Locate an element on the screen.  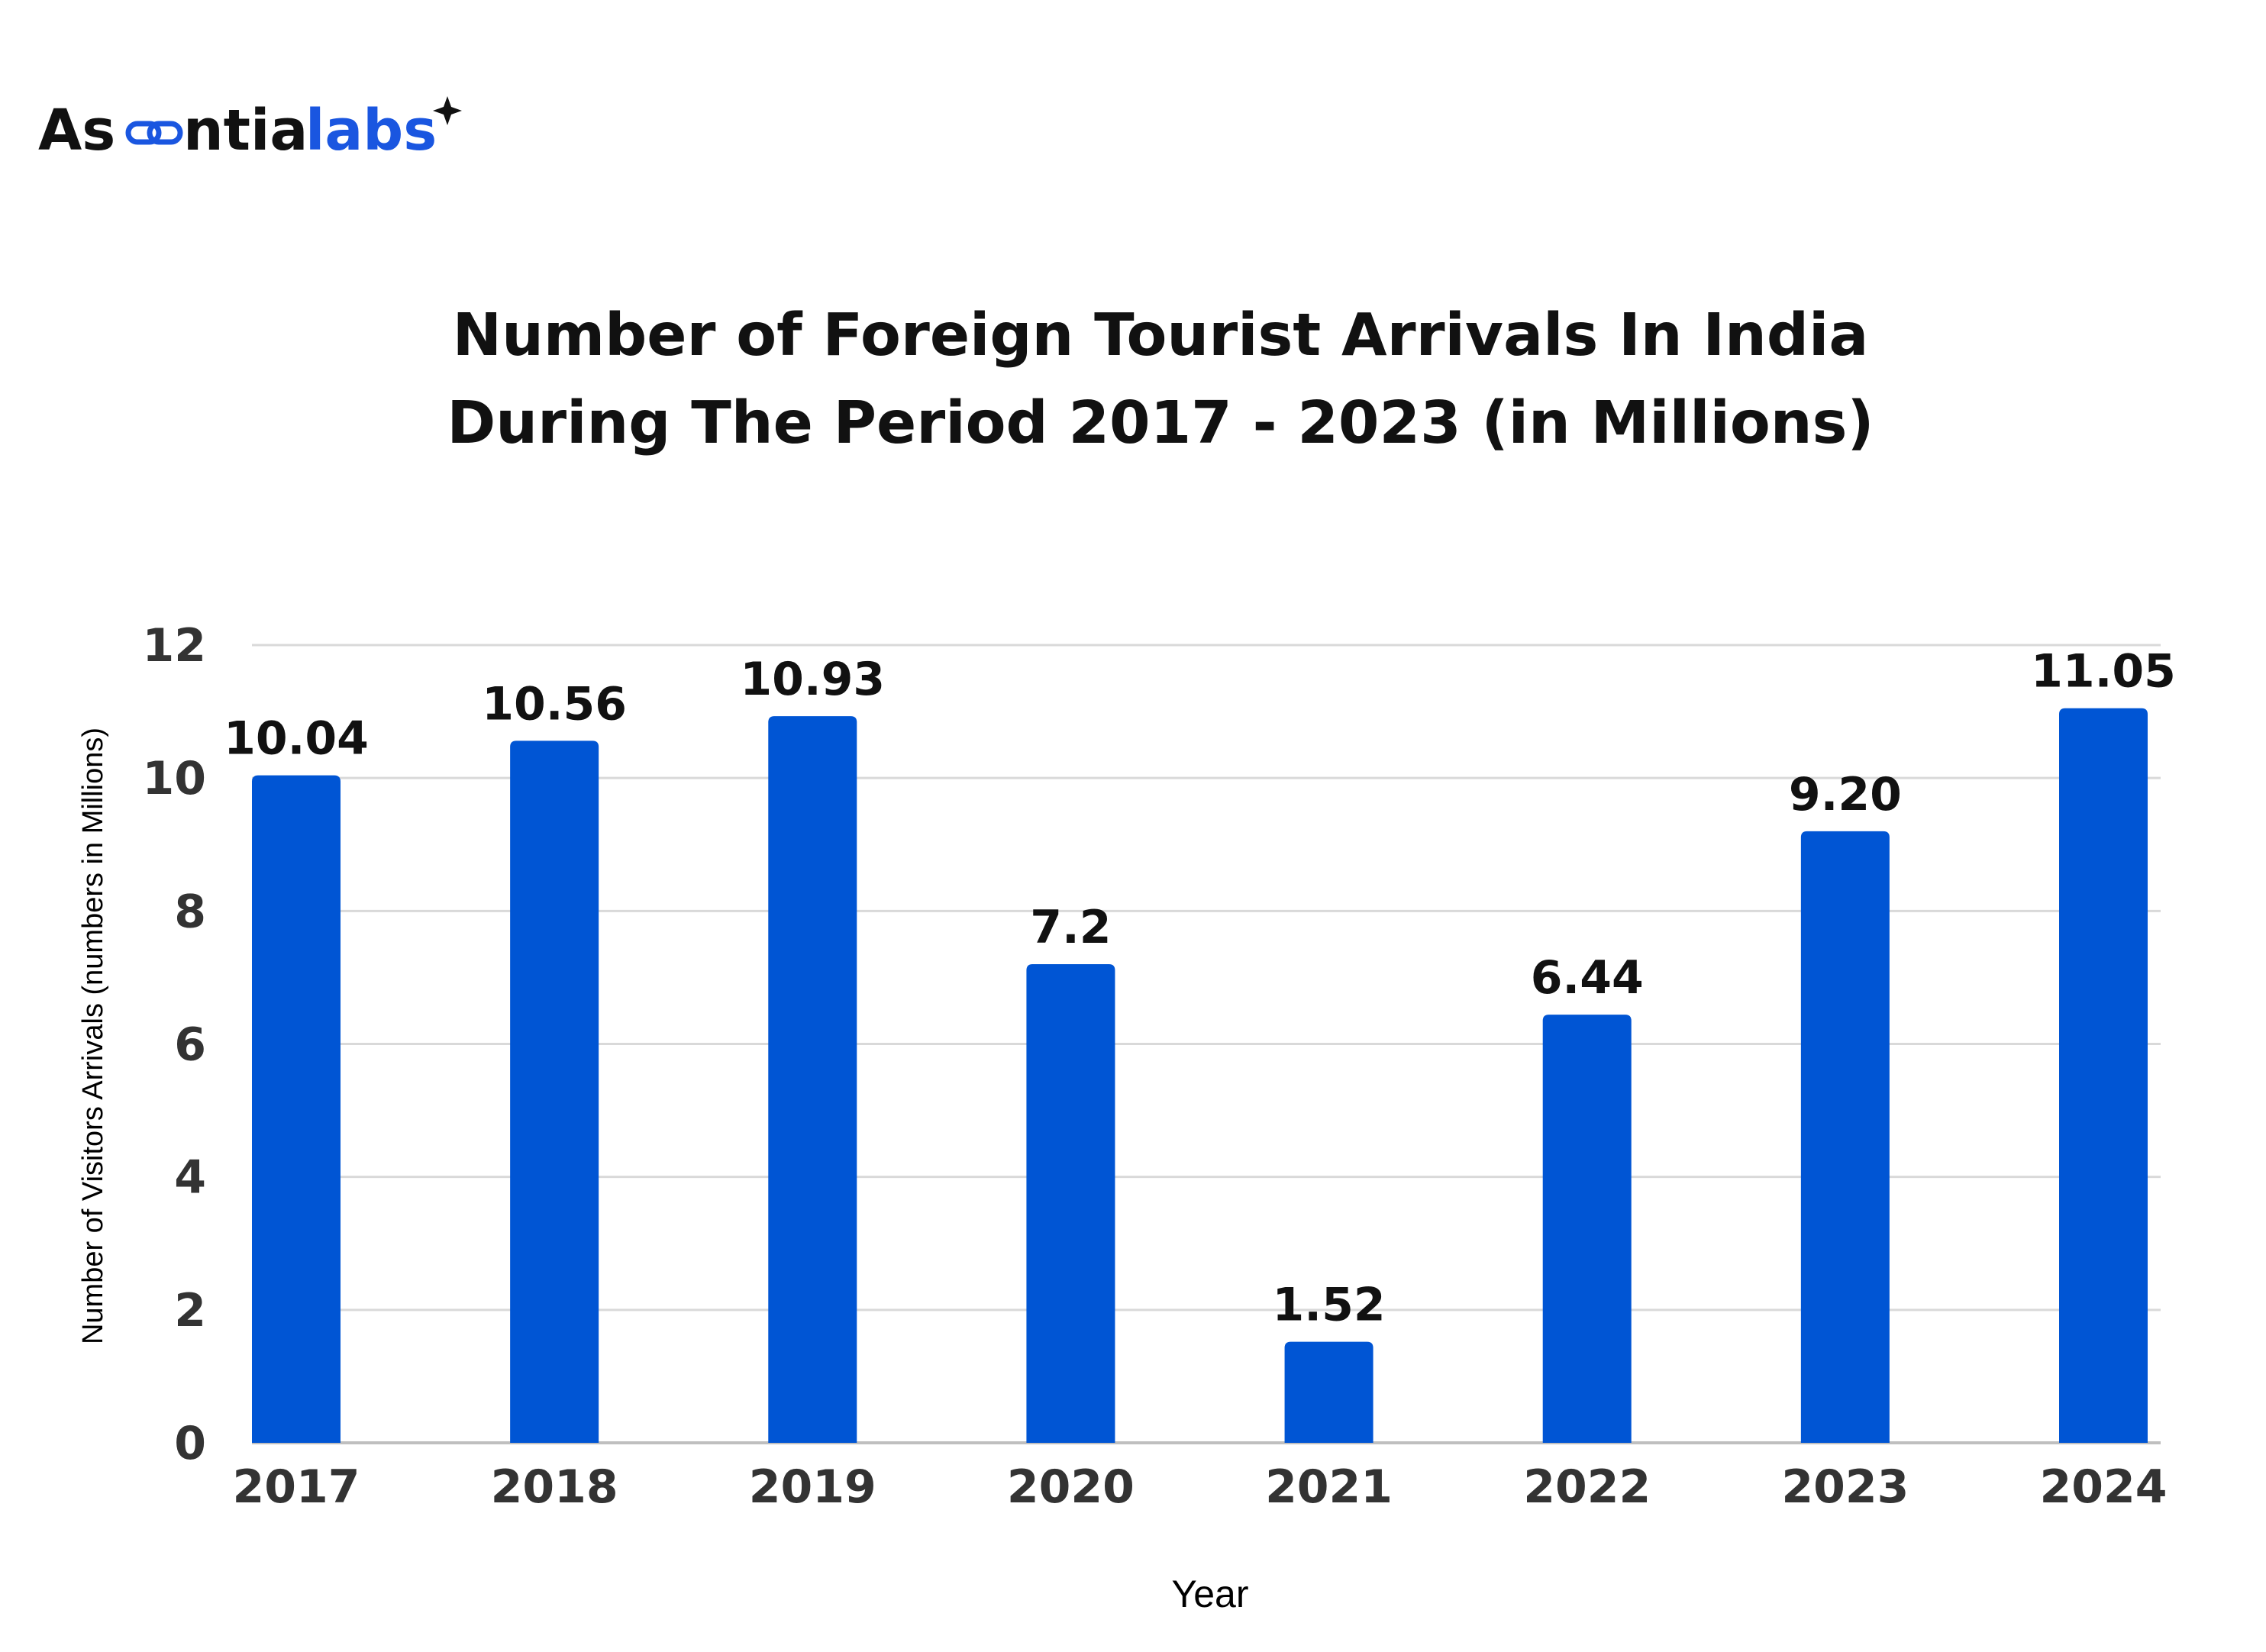
bar-2022 is located at coordinates (1587, 1229).